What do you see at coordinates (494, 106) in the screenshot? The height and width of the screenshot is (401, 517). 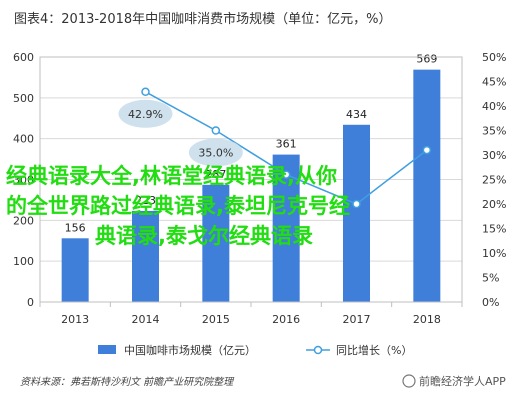 I see `y-right-tick-label: 40%` at bounding box center [494, 106].